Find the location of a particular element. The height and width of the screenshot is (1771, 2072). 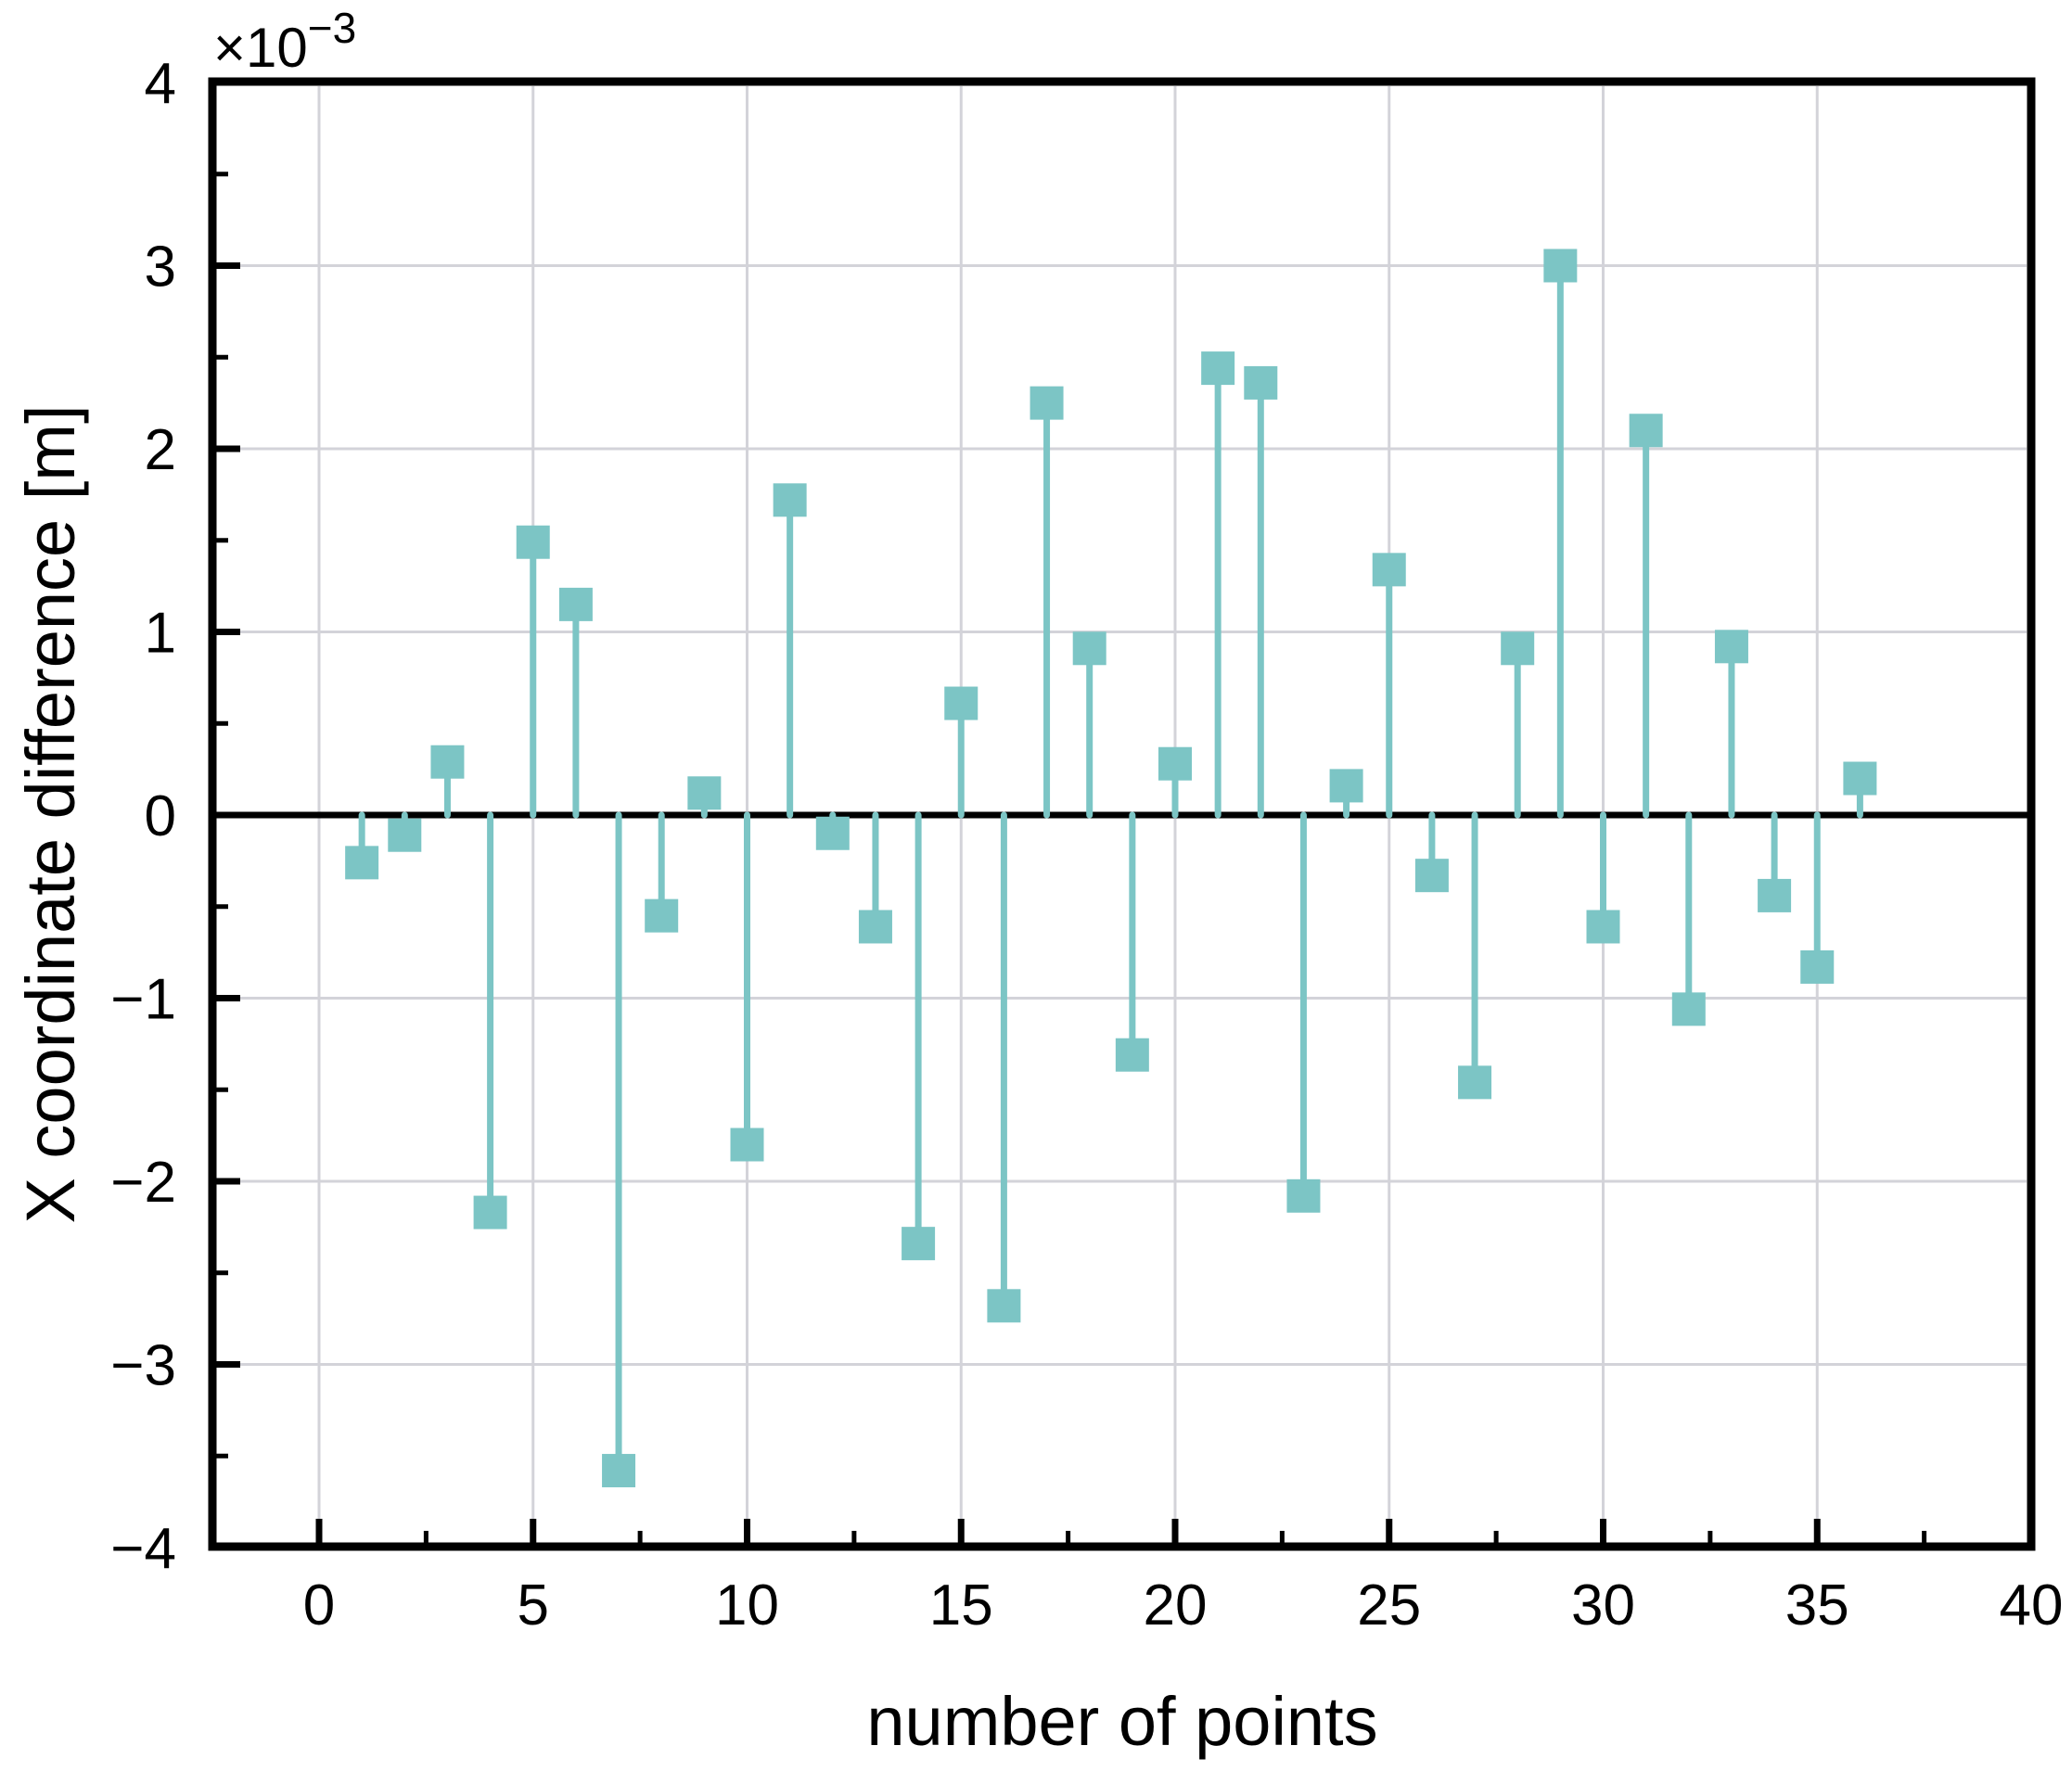

x-tick-label: 40 is located at coordinates (2032, 1605).